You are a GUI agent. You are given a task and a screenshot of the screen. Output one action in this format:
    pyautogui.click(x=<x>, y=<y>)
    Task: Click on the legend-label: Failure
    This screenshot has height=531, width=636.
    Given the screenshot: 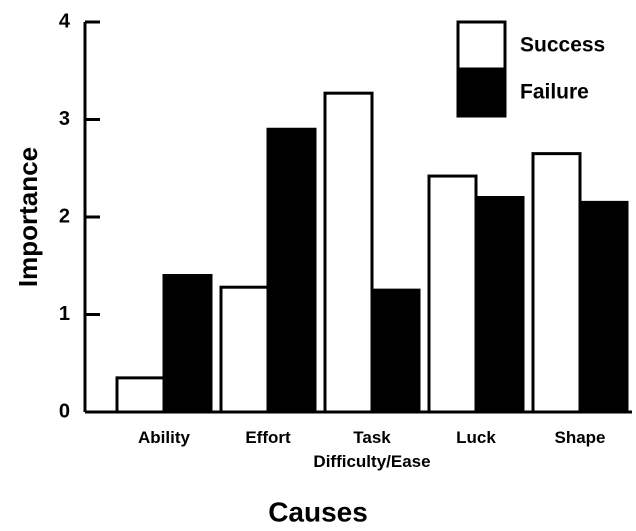 What is the action you would take?
    pyautogui.click(x=554, y=92)
    